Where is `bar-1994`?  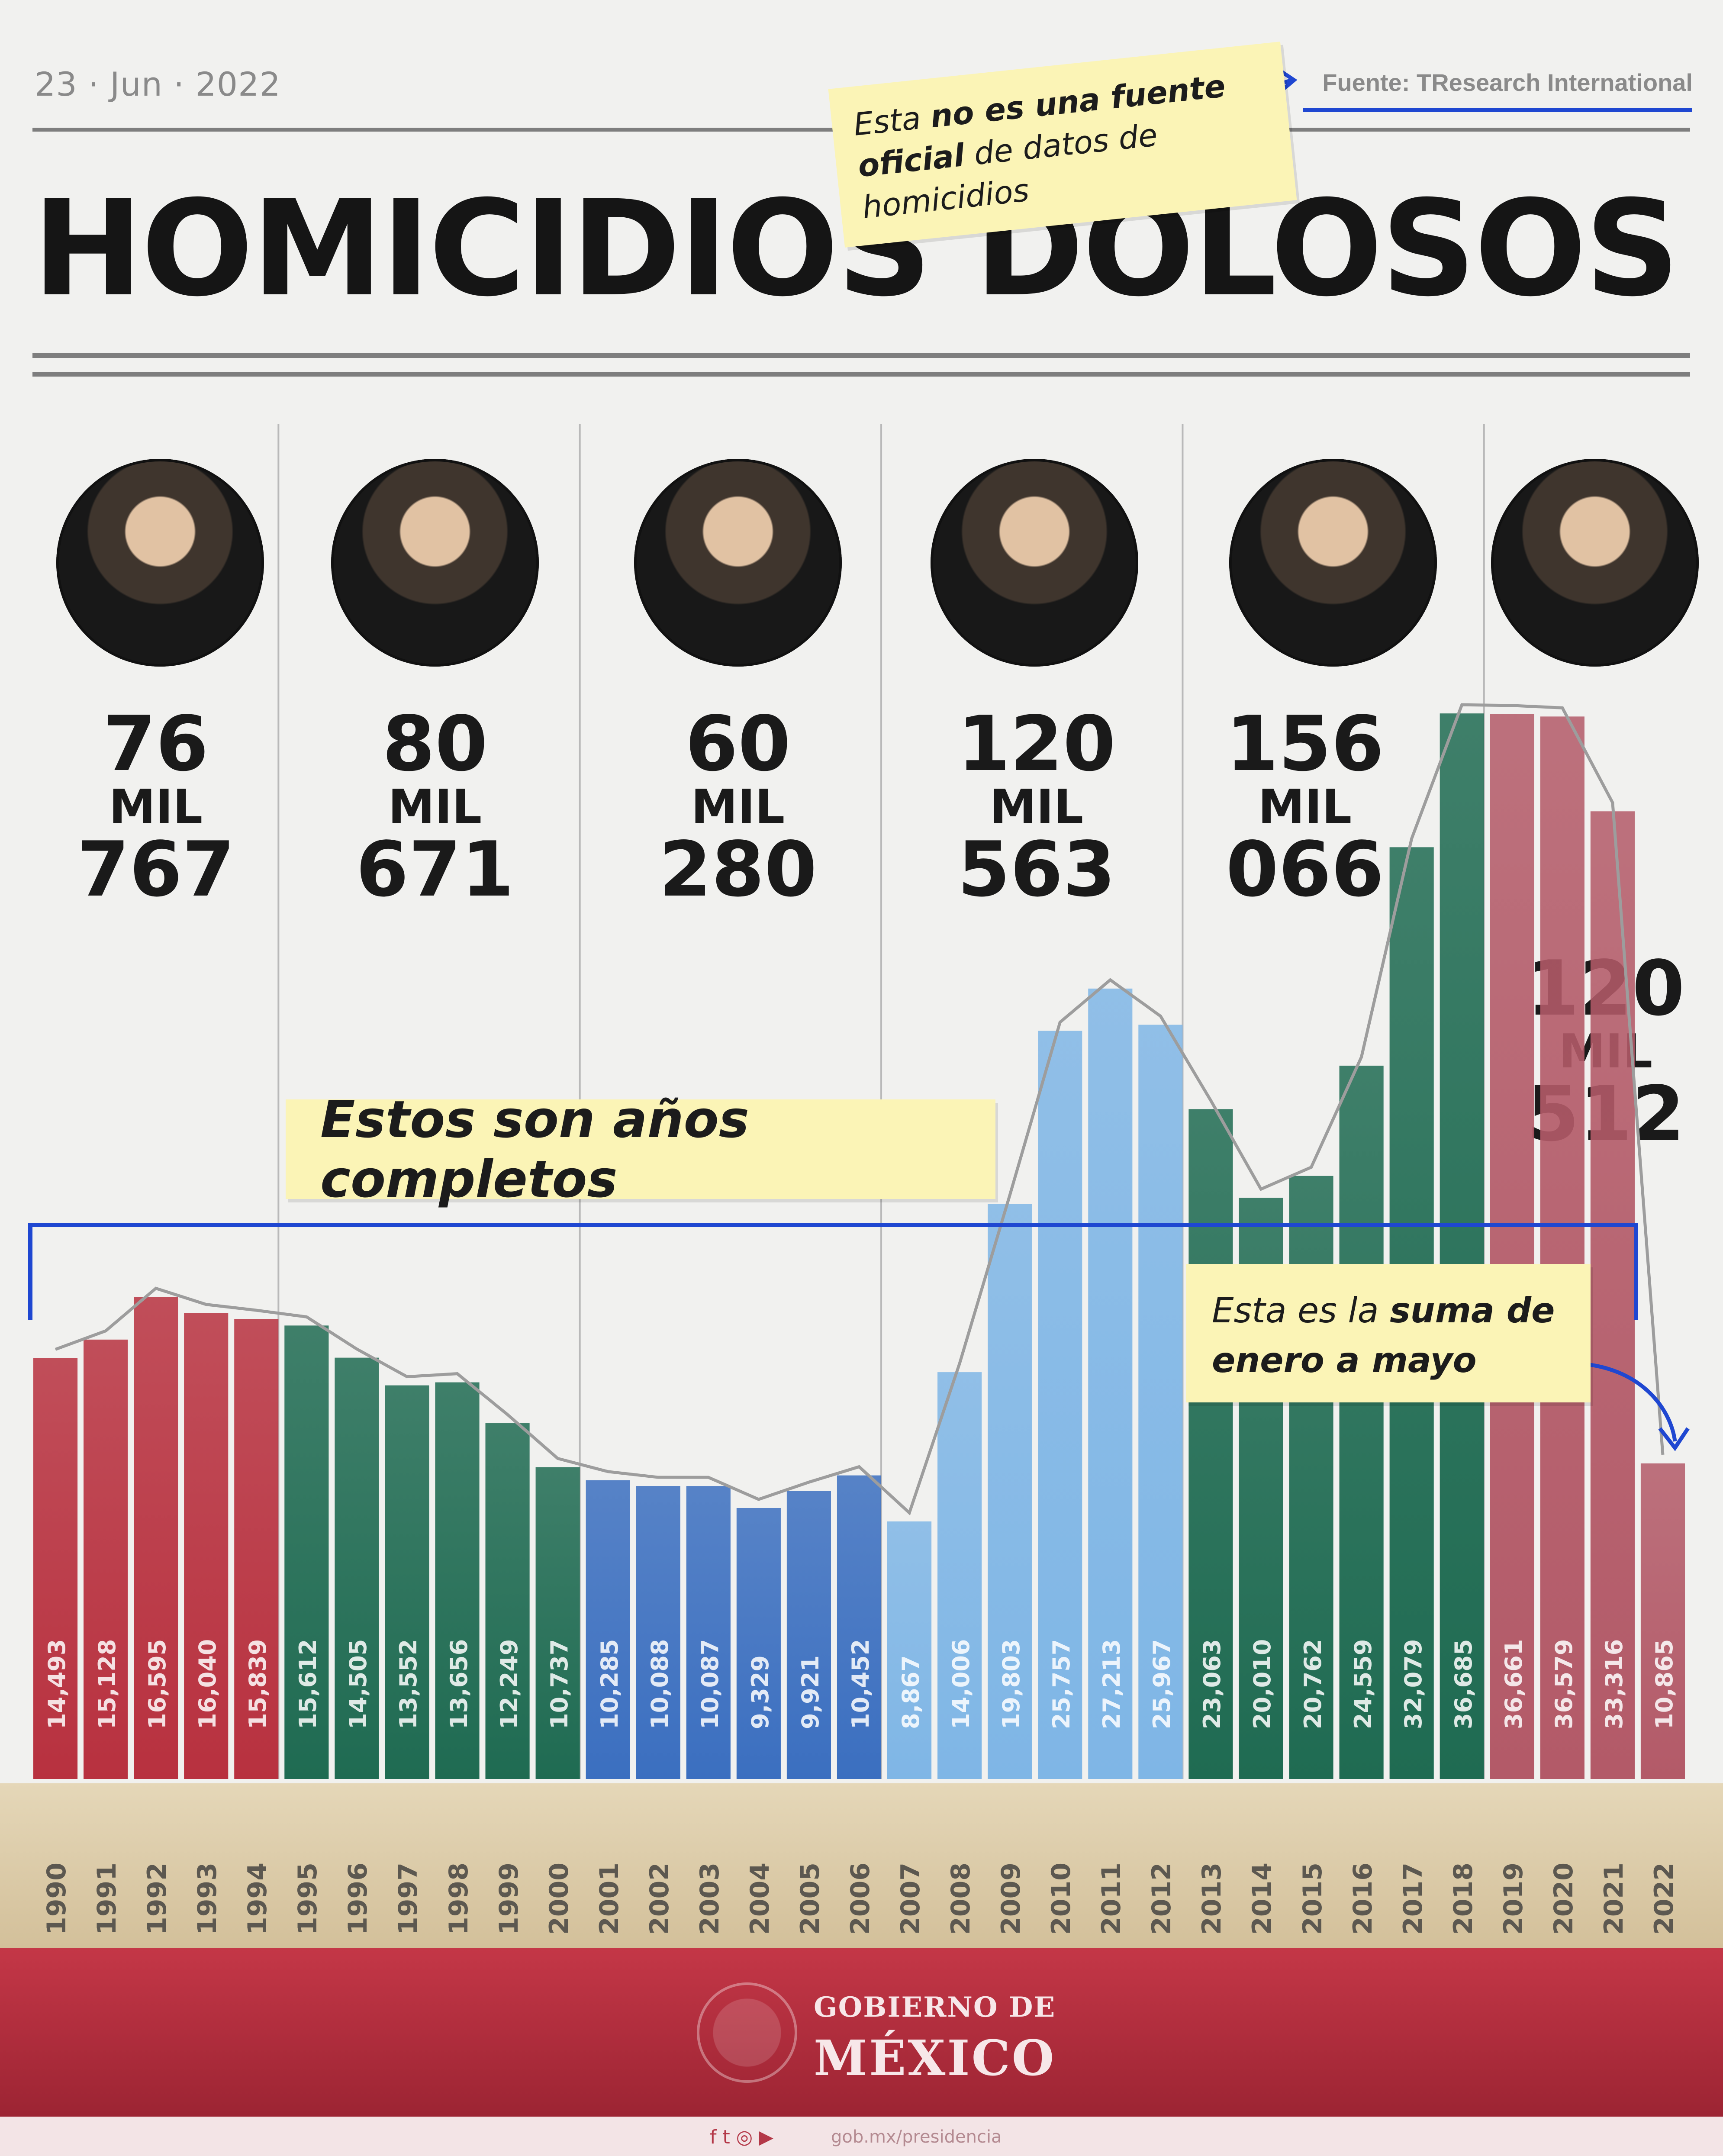 bar-1994 is located at coordinates (256, 1549).